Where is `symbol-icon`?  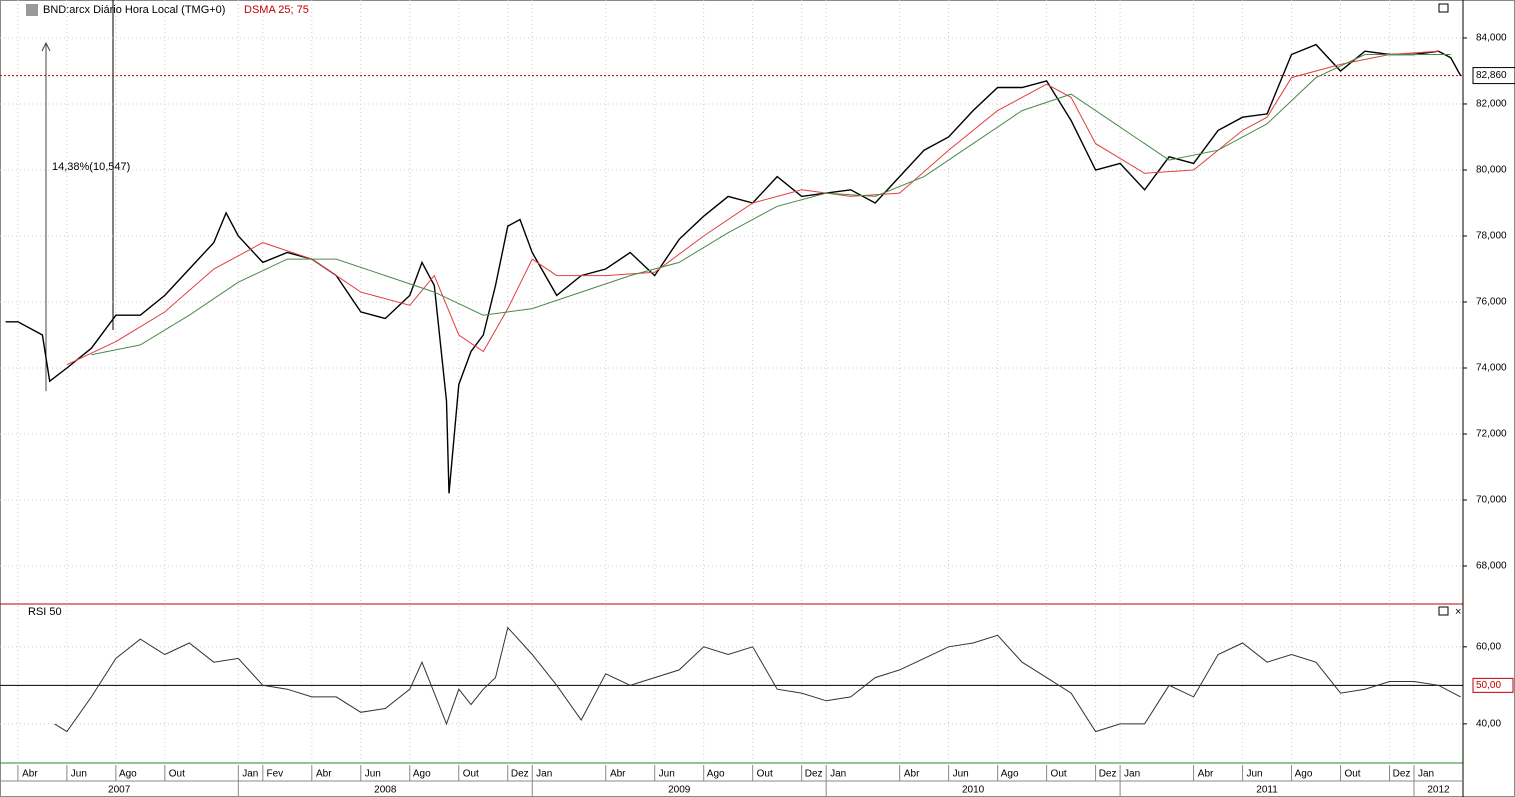 symbol-icon is located at coordinates (32, 10).